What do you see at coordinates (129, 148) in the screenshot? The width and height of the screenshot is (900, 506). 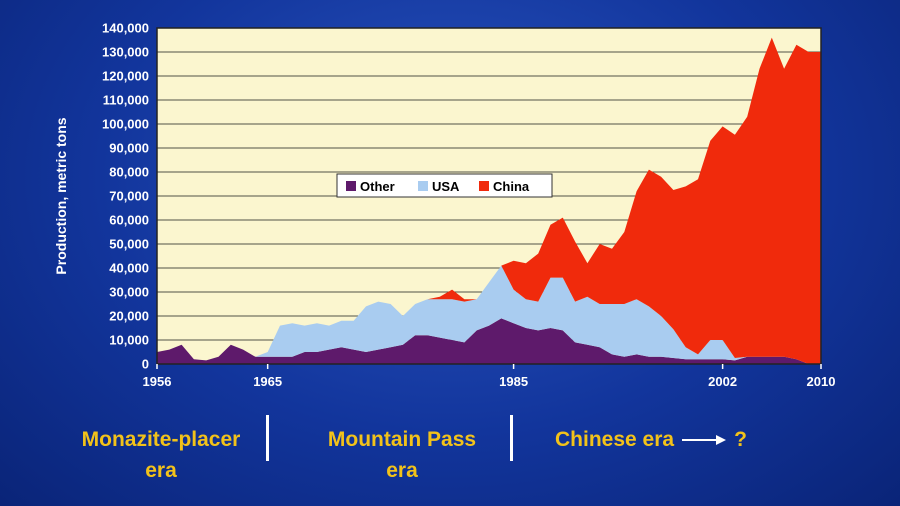 I see `y-tick-label: 90,000` at bounding box center [129, 148].